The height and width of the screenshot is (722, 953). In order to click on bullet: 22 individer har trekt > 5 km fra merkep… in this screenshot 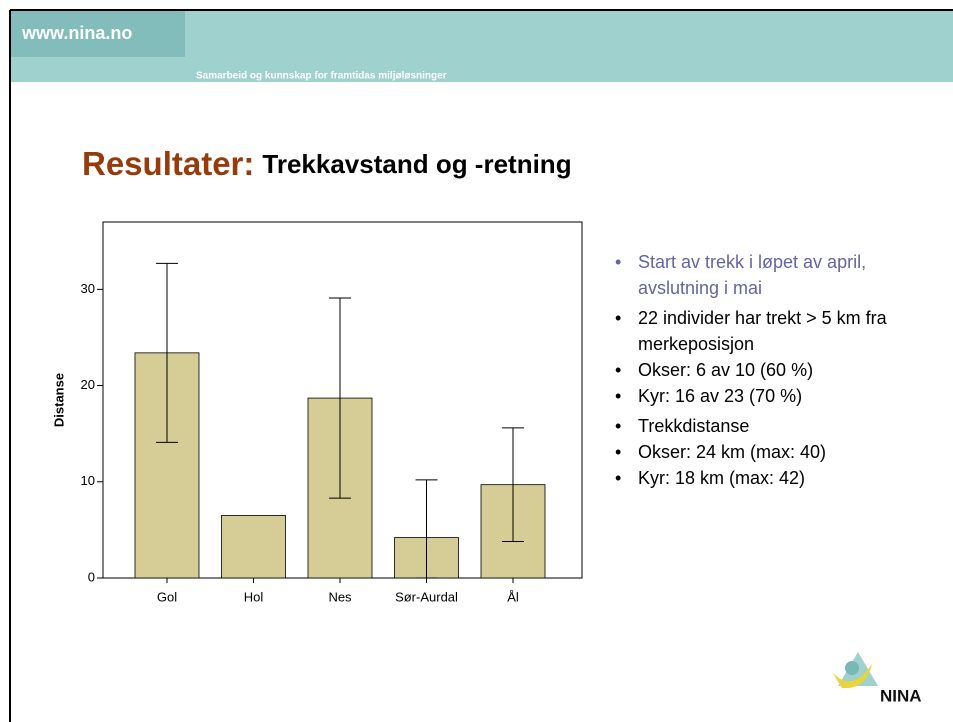, I will do `click(780, 331)`.